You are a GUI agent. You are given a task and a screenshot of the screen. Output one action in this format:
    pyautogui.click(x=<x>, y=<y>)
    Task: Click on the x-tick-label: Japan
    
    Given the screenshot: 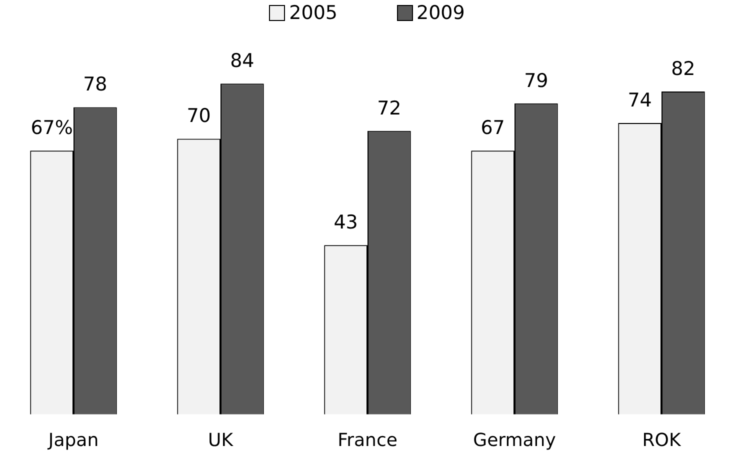 What is the action you would take?
    pyautogui.click(x=73, y=440)
    